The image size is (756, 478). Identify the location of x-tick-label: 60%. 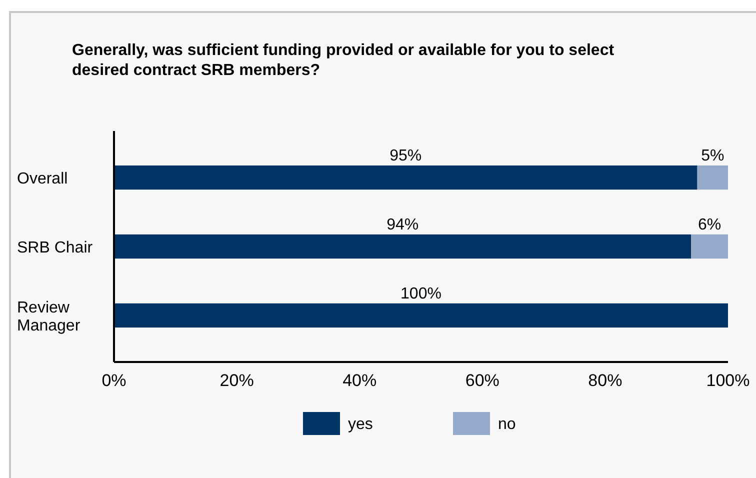
(482, 380).